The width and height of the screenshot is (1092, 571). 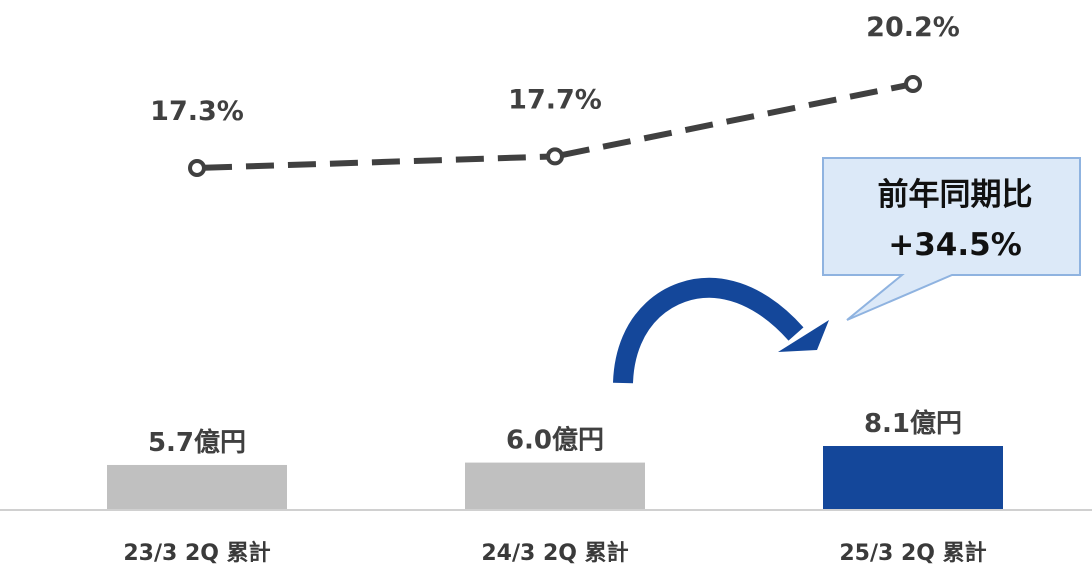 I want to click on bar-value-label: 6.0億円, so click(x=555, y=441).